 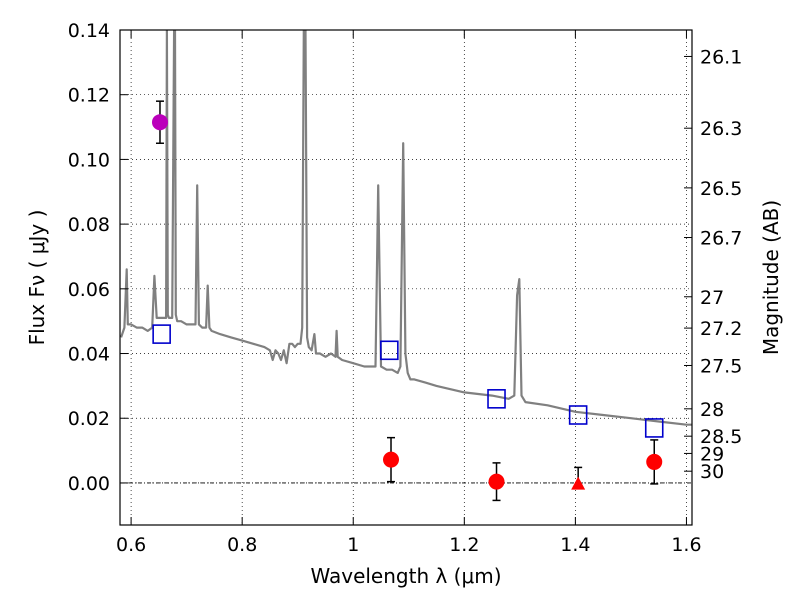 I want to click on y-axis-label: Flux Fν ( μJy ), so click(x=37, y=278).